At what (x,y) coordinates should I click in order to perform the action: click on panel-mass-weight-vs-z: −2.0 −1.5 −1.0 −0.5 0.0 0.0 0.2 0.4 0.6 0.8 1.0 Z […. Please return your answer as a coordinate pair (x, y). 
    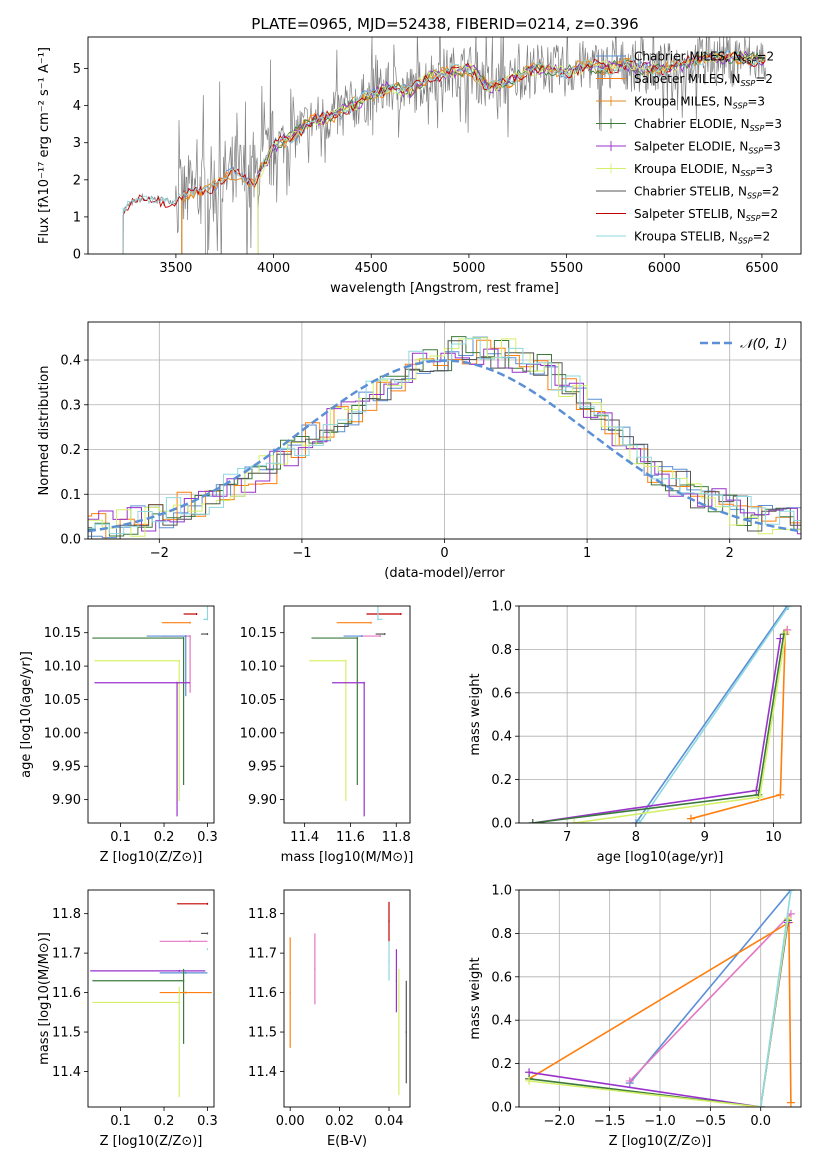
    Looking at the image, I should click on (635, 1016).